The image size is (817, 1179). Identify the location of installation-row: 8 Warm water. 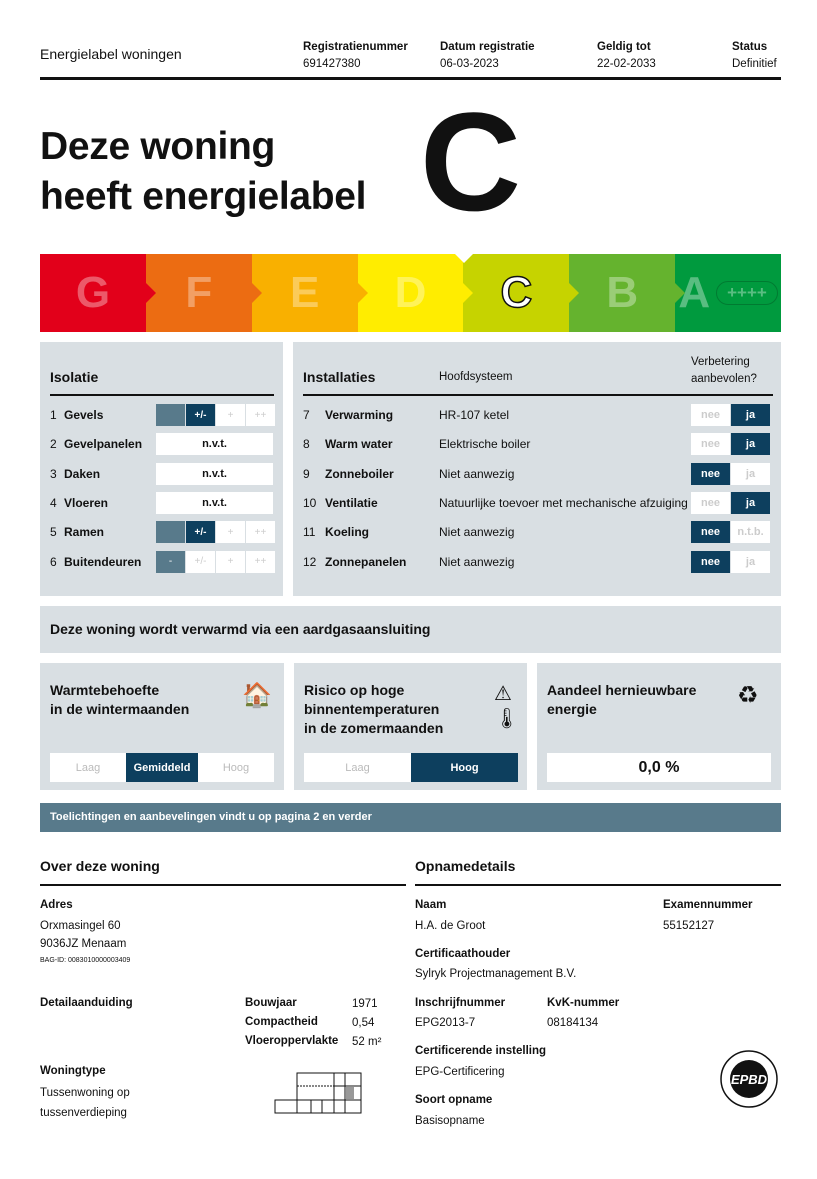
(348, 444).